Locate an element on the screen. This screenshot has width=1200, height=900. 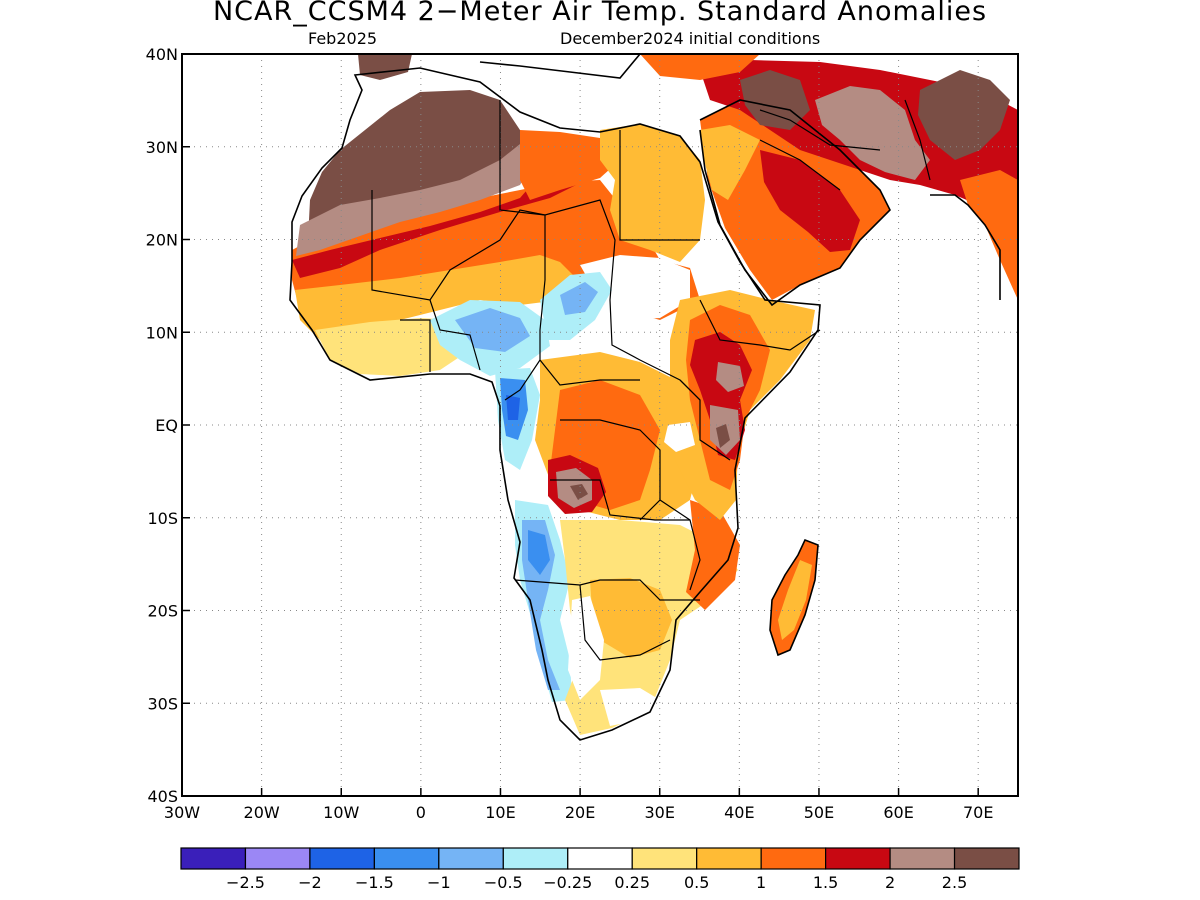
anomaly-amber-zambia is located at coordinates (631, 618).